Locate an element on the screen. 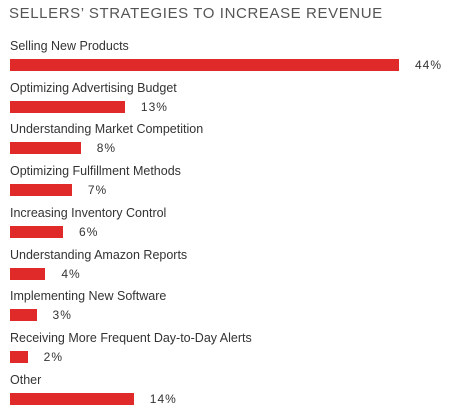 This screenshot has height=412, width=461. category-label: Implementing New Software is located at coordinates (88, 296).